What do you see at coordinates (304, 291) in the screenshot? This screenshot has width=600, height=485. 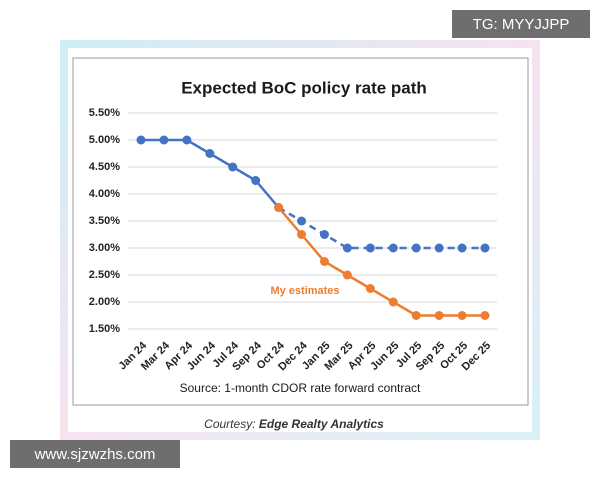 I see `series-label: My estimates` at bounding box center [304, 291].